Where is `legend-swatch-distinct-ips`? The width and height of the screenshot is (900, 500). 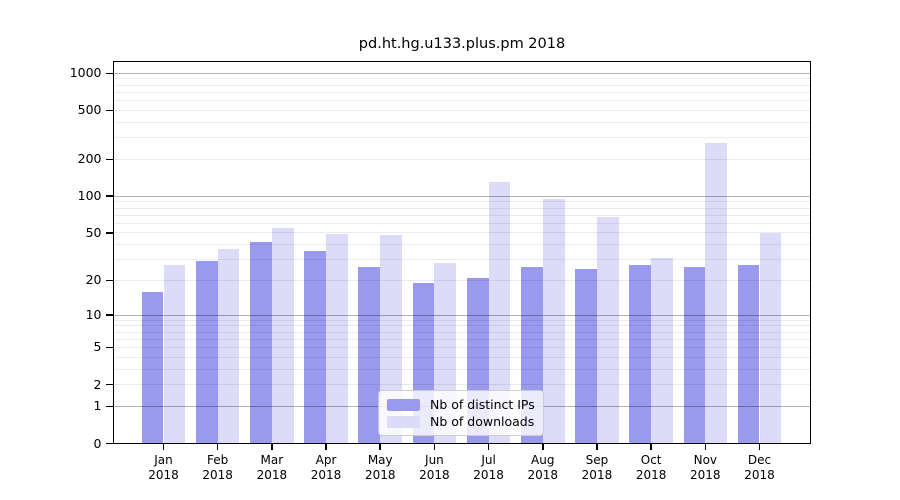
legend-swatch-distinct-ips is located at coordinates (403, 404).